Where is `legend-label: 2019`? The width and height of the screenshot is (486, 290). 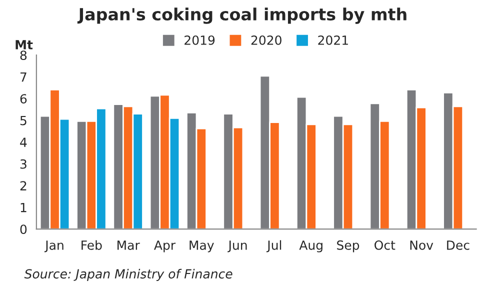 legend-label: 2019 is located at coordinates (199, 40).